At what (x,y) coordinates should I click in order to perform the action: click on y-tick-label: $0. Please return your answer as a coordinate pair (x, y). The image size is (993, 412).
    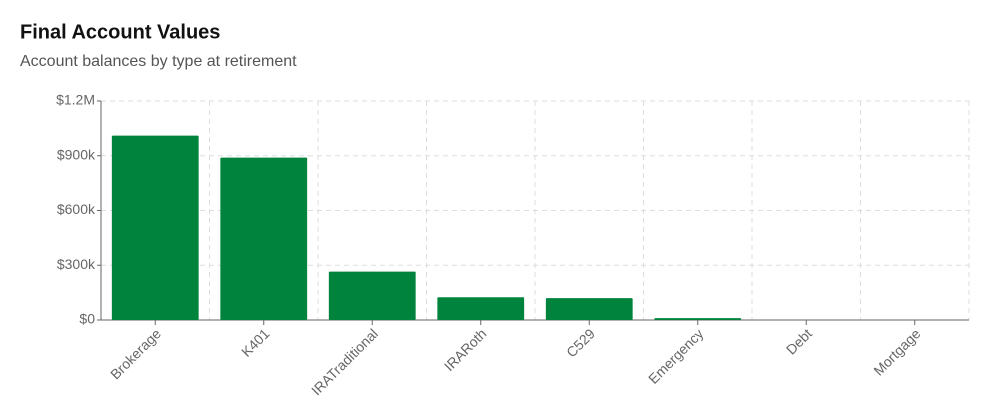
    Looking at the image, I should click on (87, 319).